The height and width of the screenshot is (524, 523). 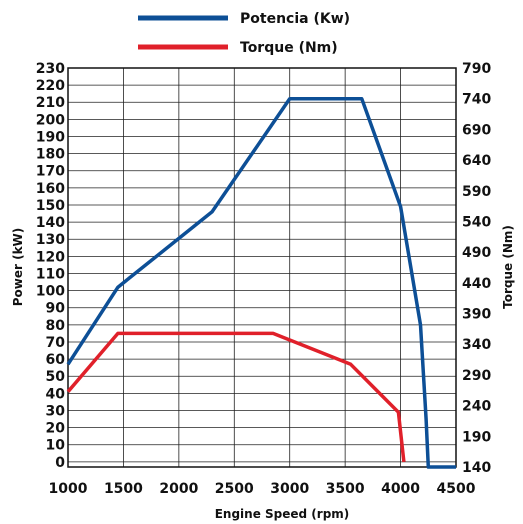 What do you see at coordinates (289, 48) in the screenshot?
I see `legend-label-torque: Torque (Nm)` at bounding box center [289, 48].